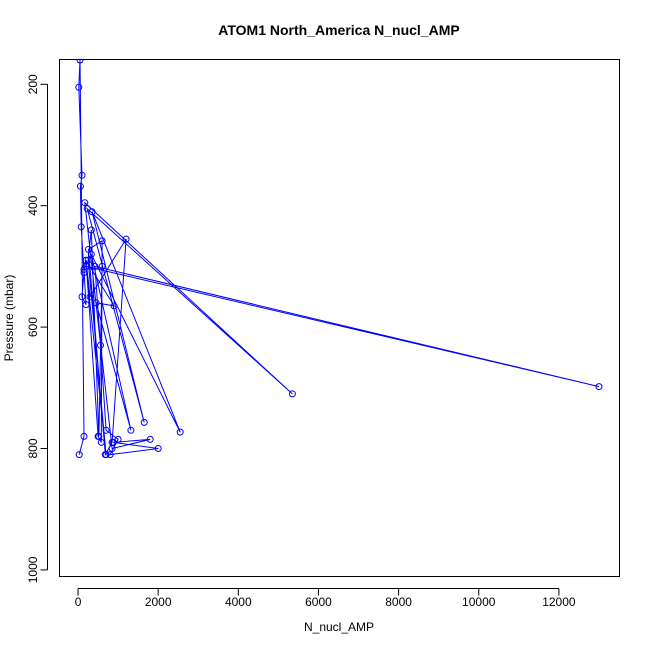 Image resolution: width=650 pixels, height=650 pixels. Describe the element at coordinates (479, 602) in the screenshot. I see `x-tick-label: 10000` at that location.